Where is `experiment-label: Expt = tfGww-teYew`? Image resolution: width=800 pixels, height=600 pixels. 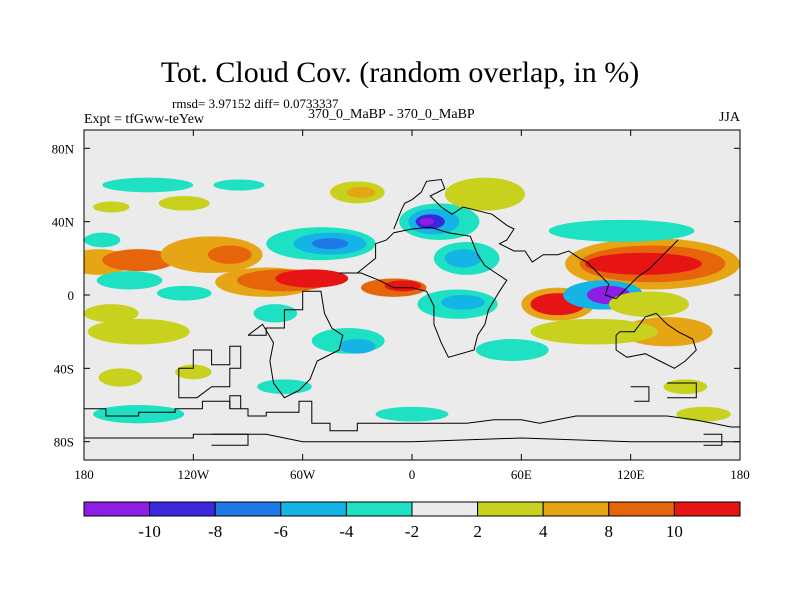 experiment-label: Expt = tfGww-teYew is located at coordinates (144, 119).